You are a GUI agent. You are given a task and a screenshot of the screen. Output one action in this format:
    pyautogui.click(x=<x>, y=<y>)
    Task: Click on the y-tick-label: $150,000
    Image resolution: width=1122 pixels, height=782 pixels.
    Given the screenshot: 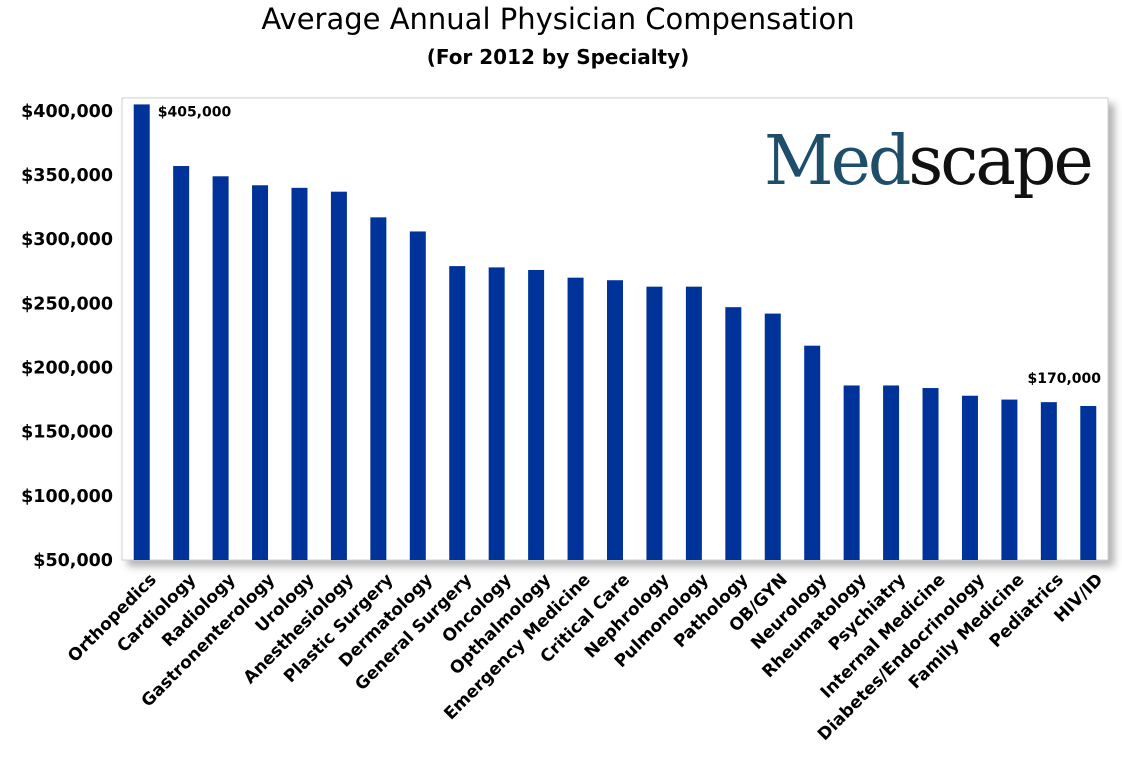 What is the action you would take?
    pyautogui.click(x=67, y=433)
    